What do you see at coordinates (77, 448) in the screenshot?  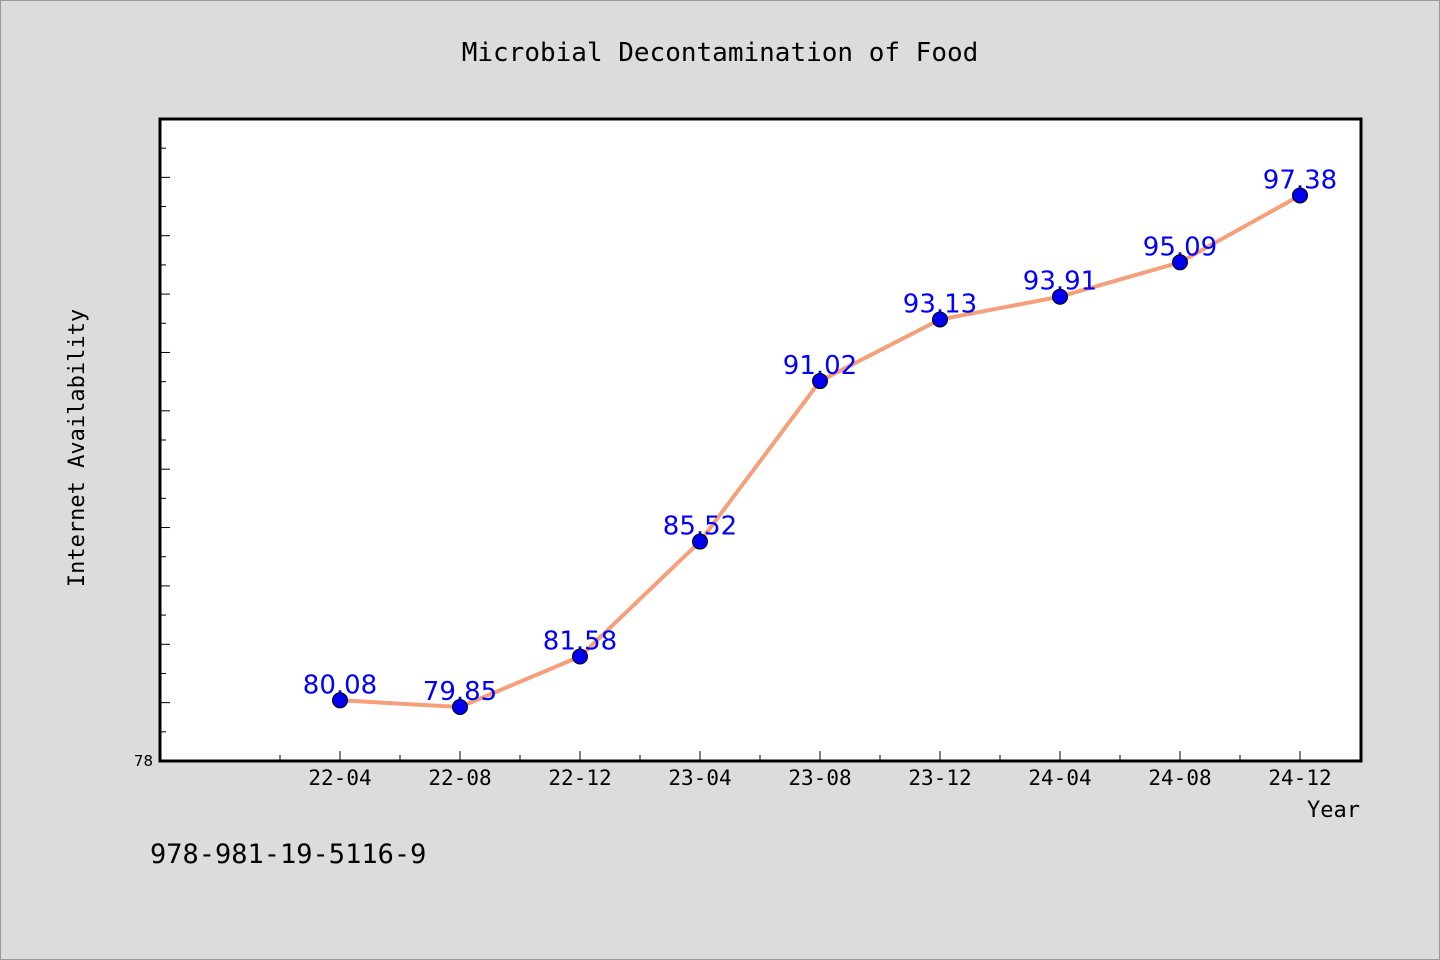 I see `y-axis-label: Internet Availability` at bounding box center [77, 448].